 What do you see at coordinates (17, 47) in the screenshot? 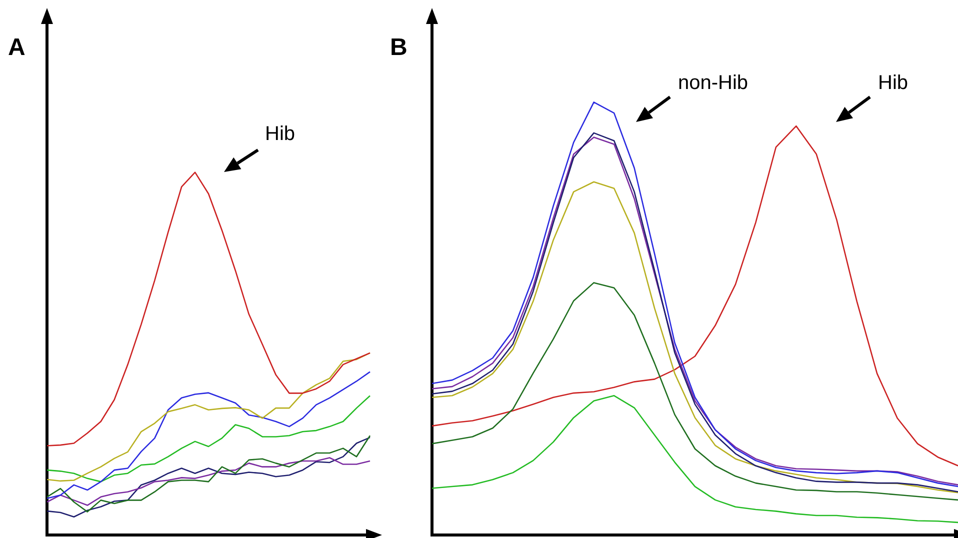
I see `chart-title: A` at bounding box center [17, 47].